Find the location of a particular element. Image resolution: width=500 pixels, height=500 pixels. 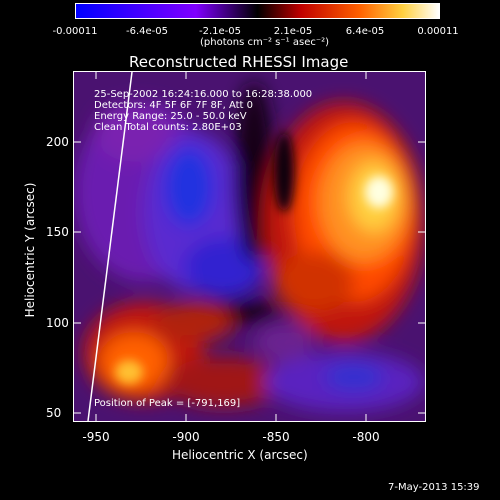

colorbar-tick: 6.4e-05 is located at coordinates (365, 31).